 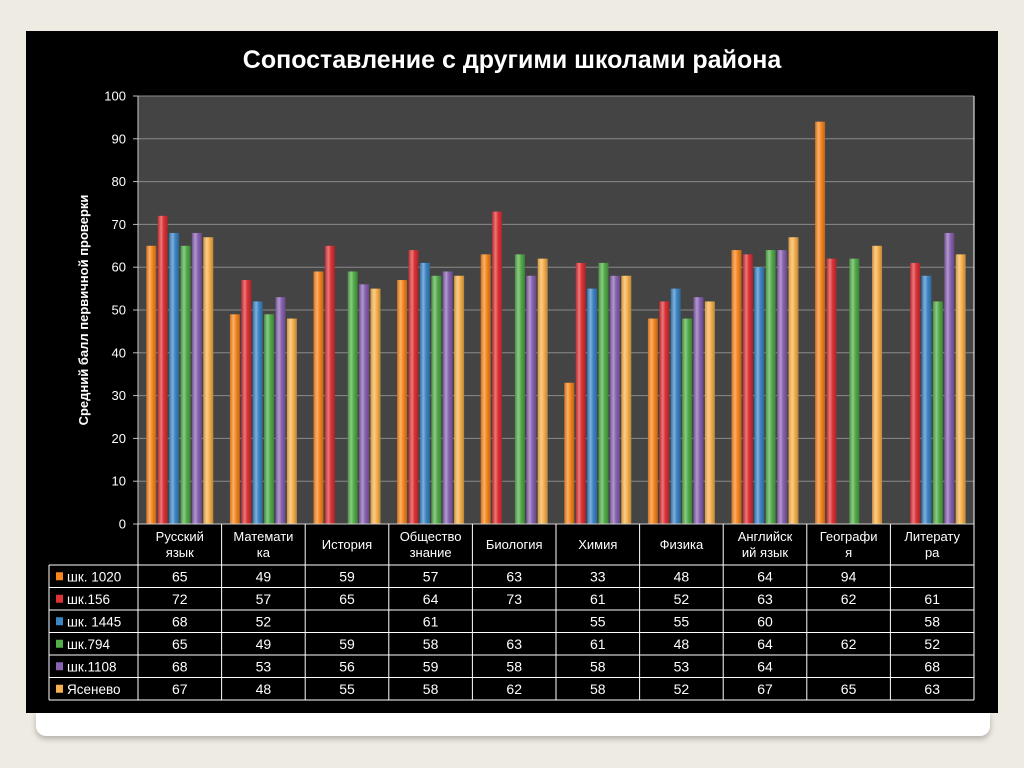 What do you see at coordinates (119, 438) in the screenshot?
I see `y-tick-label: 20` at bounding box center [119, 438].